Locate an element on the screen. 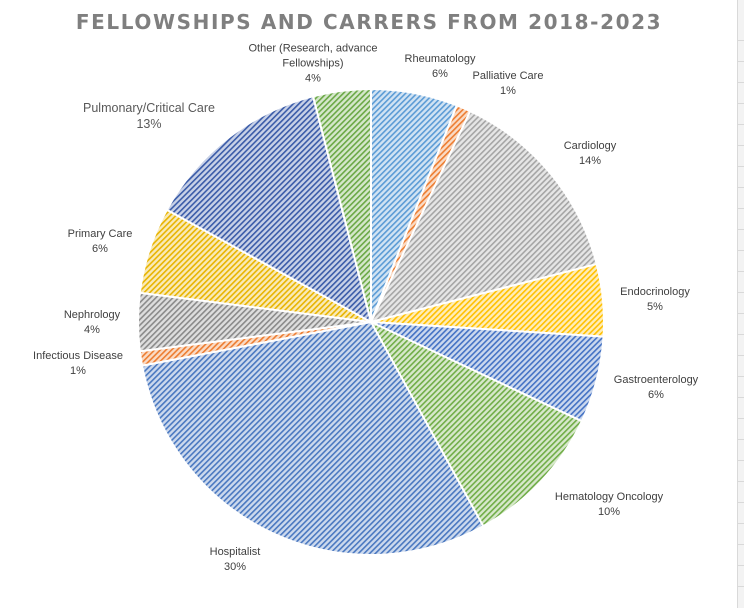  slice-label-rheumatology-name: Rheumatology is located at coordinates (440, 59).